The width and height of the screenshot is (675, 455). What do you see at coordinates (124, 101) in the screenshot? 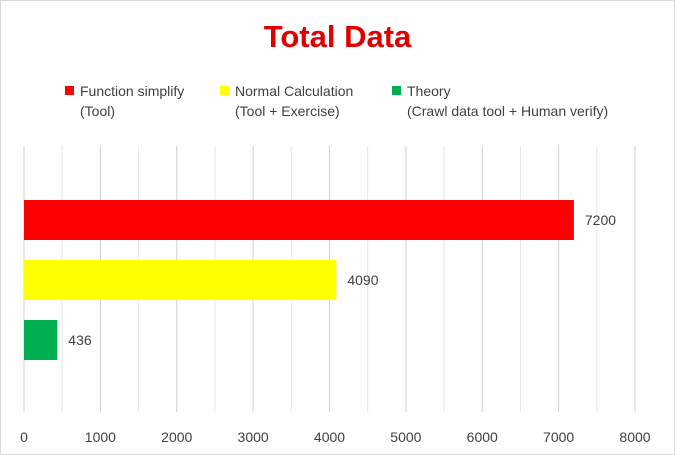
I see `legend-item-function-simplify: Function simplify (Tool)` at bounding box center [124, 101].